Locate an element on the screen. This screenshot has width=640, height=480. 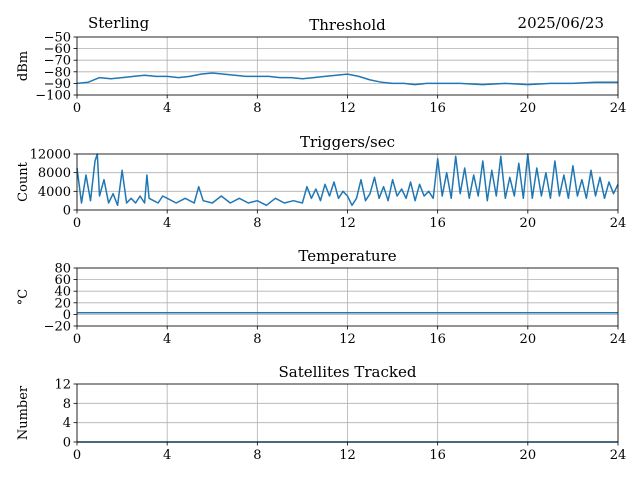
y-tick-label: 12 is located at coordinates (62, 385).